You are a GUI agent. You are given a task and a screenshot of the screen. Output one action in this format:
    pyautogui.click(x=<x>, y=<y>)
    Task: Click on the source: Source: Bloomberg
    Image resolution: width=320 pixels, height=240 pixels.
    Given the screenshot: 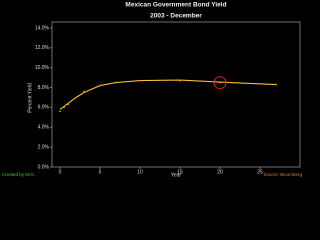 What is the action you would take?
    pyautogui.click(x=282, y=174)
    